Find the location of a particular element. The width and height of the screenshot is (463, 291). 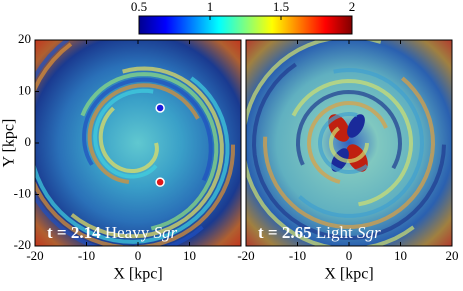

y-axis-label: Y [kpc] is located at coordinates (9, 143).